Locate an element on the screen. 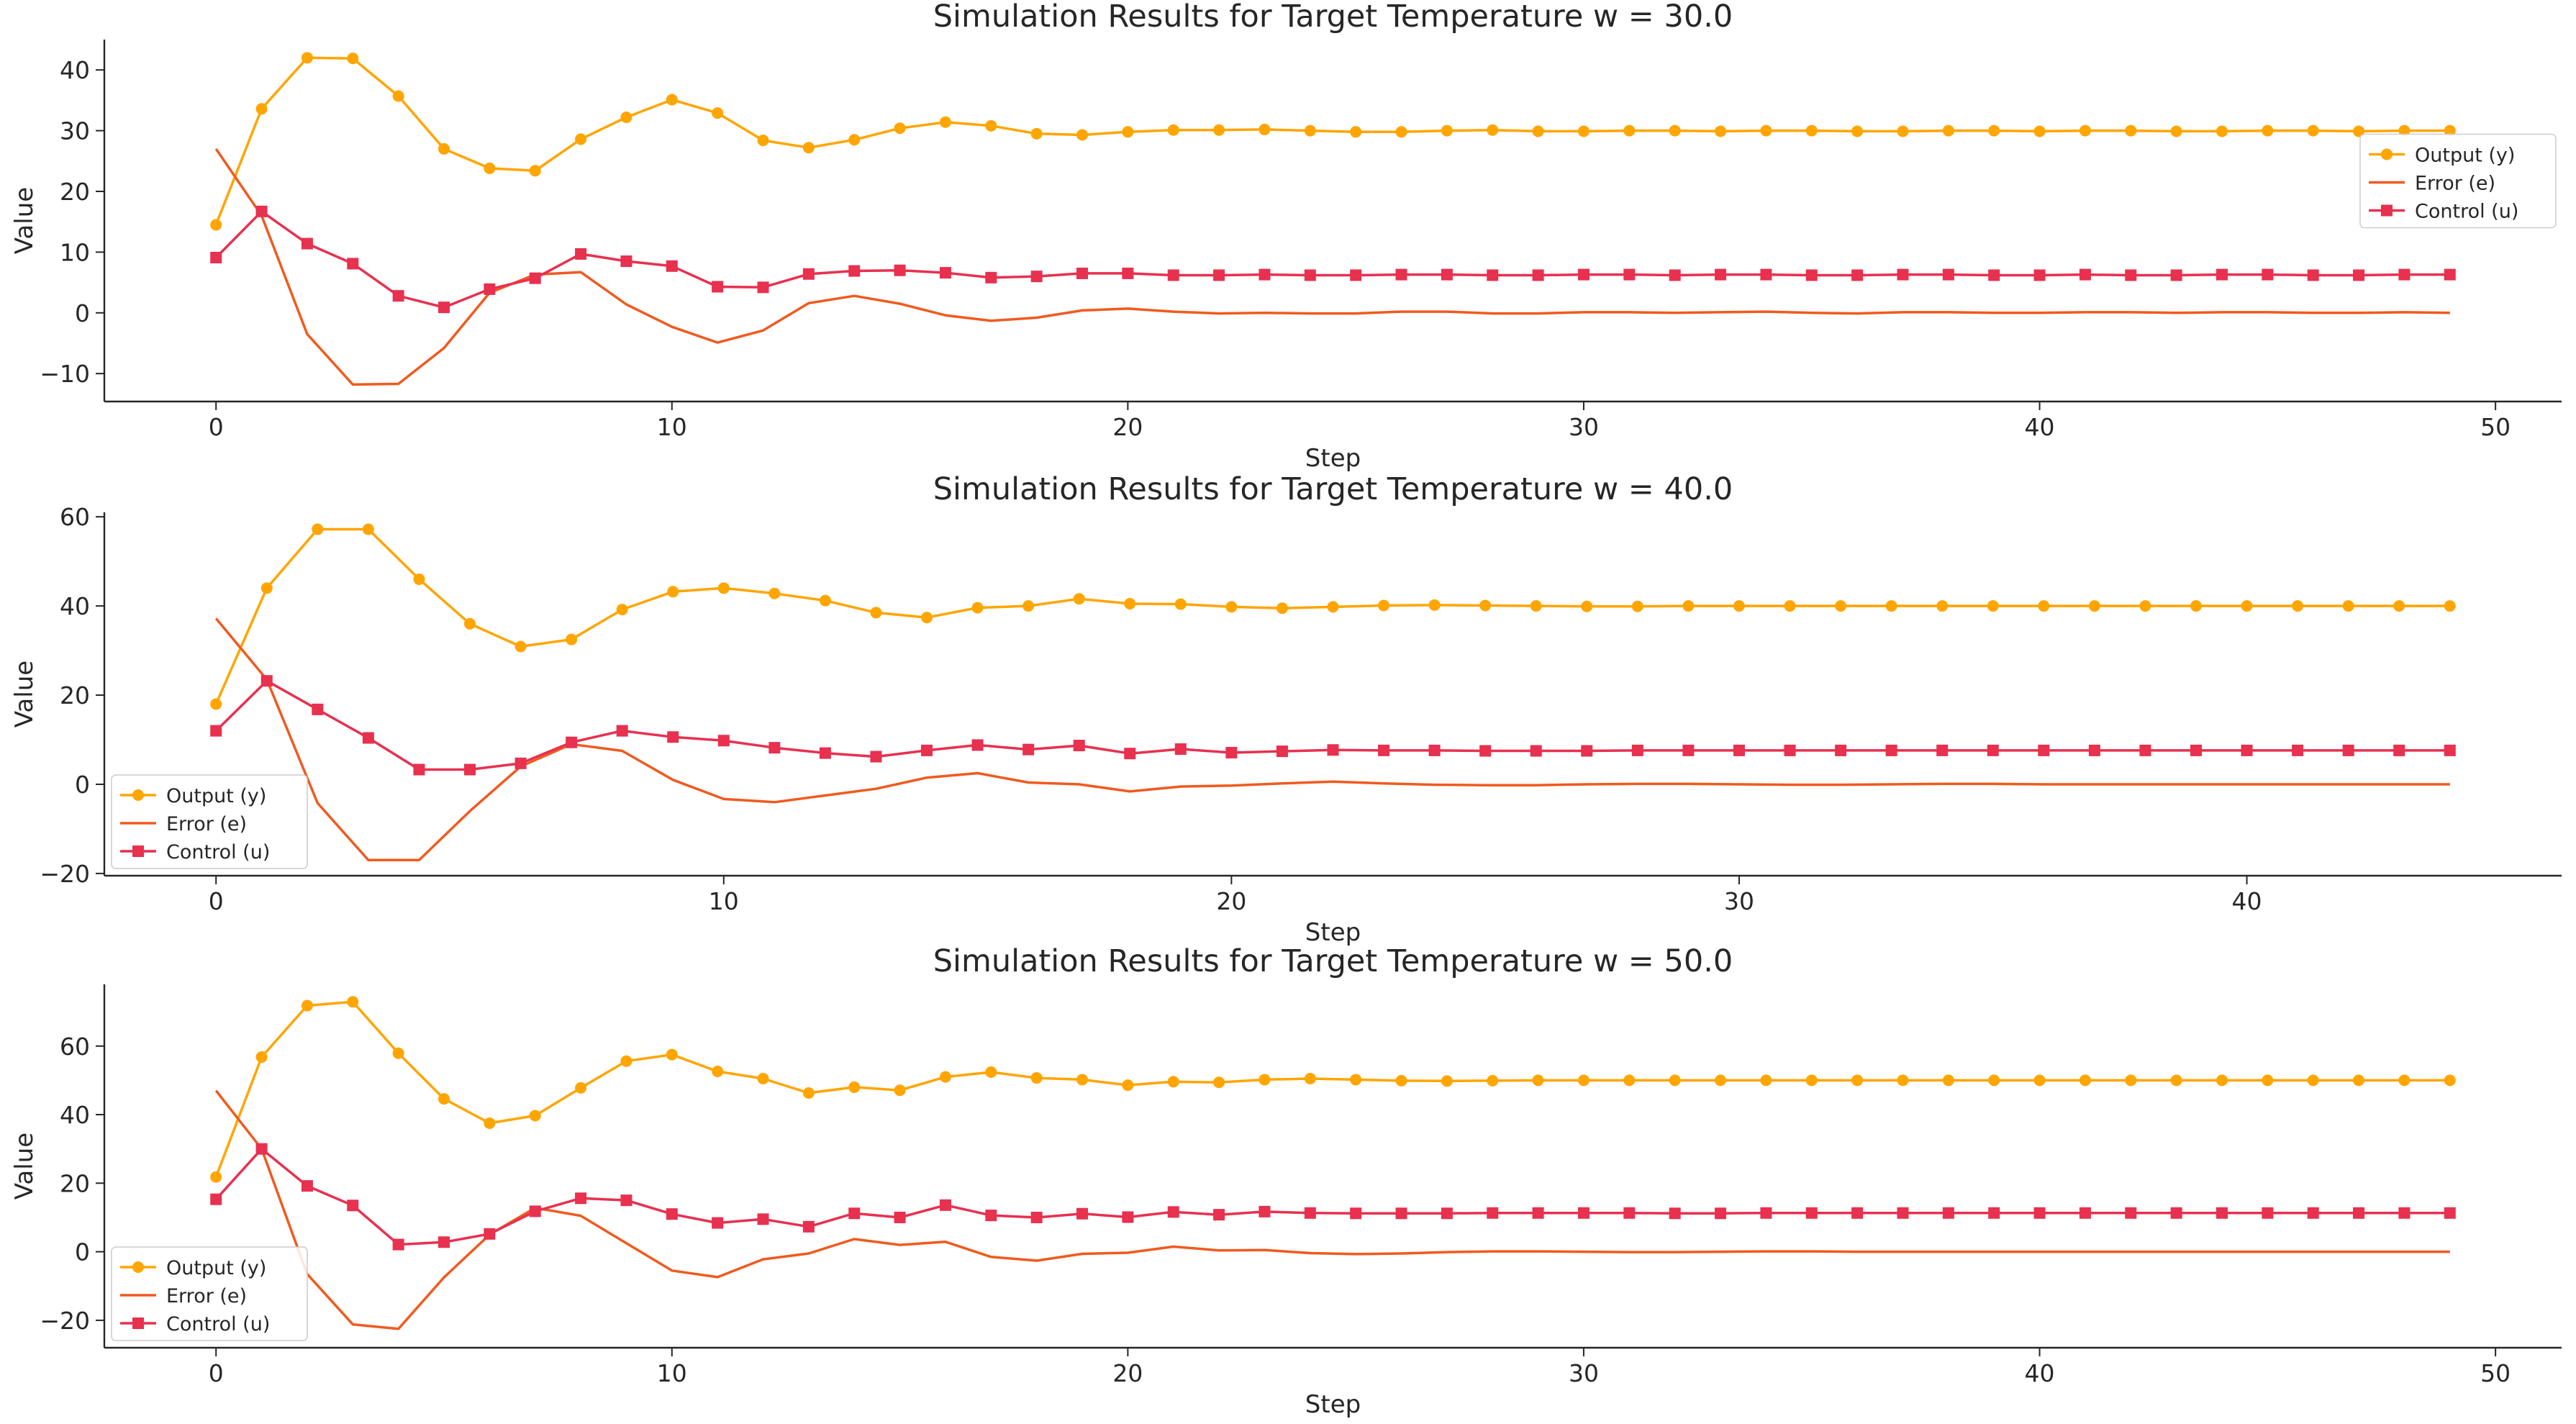  series-line is located at coordinates (1332, 616).